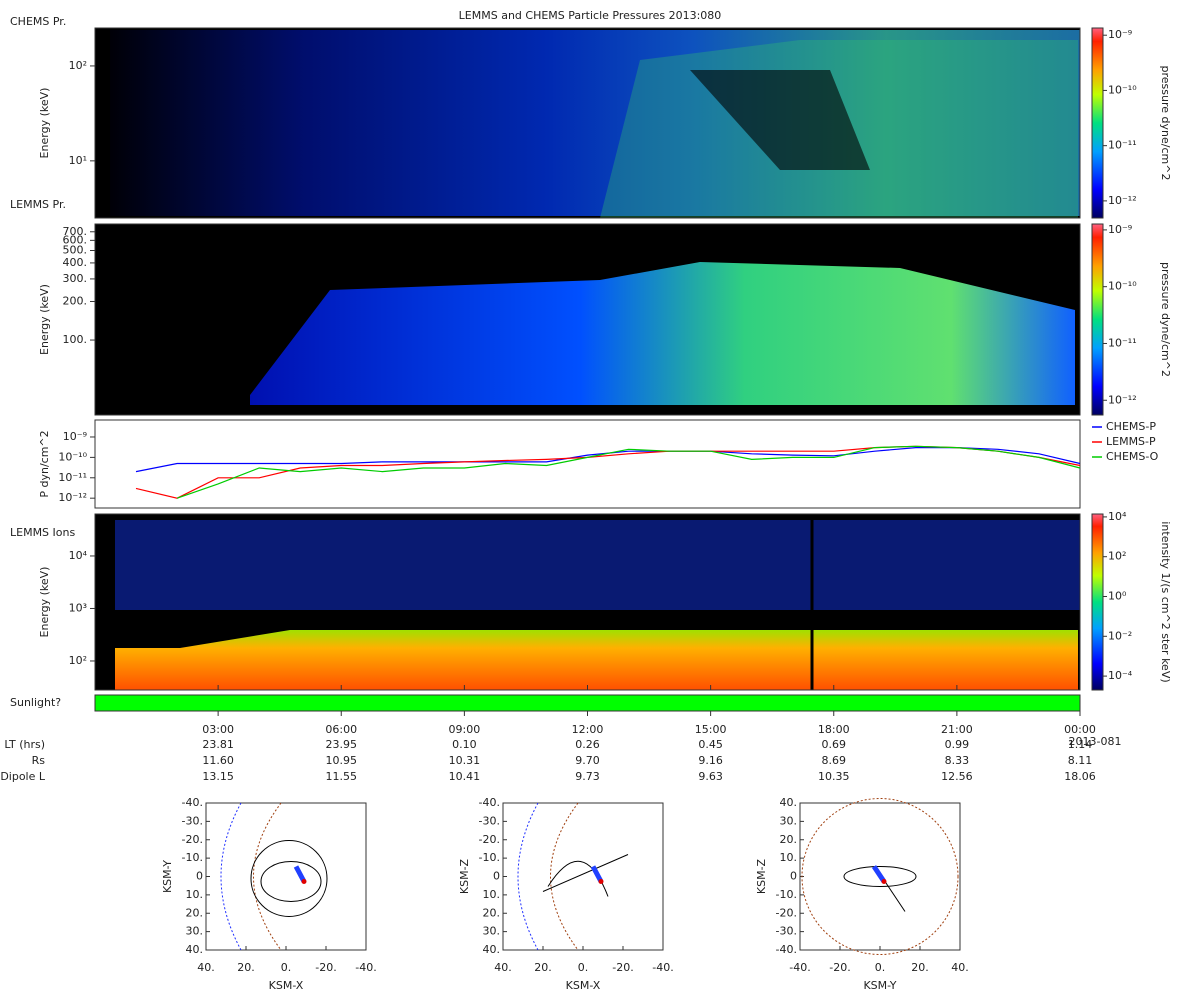 The height and width of the screenshot is (1000, 1200). I want to click on y-tick-label: -30., so click(192, 820).